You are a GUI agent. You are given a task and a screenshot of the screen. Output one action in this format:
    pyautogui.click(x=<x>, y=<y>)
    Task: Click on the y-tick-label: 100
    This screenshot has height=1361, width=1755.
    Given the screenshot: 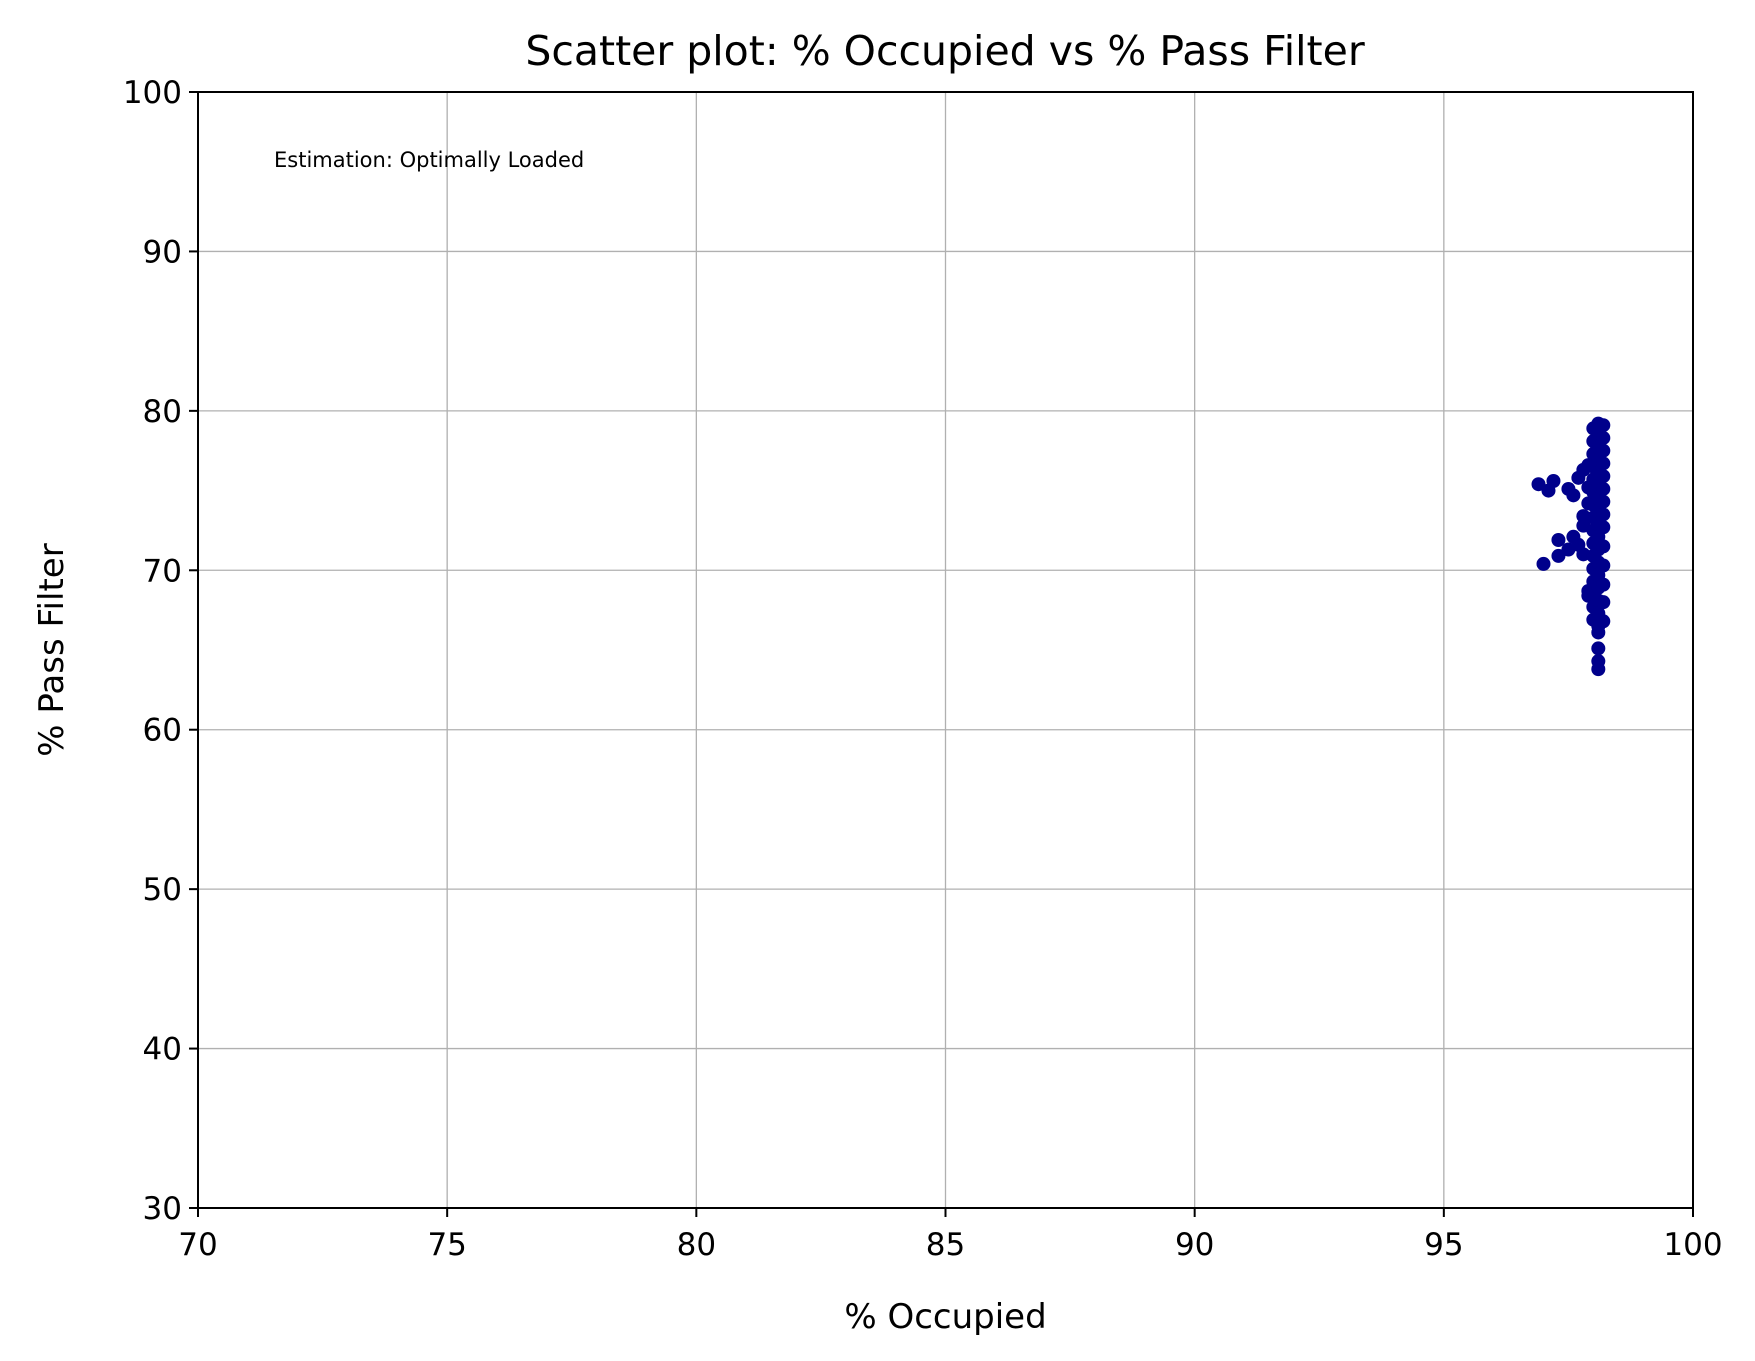 What is the action you would take?
    pyautogui.click(x=152, y=93)
    